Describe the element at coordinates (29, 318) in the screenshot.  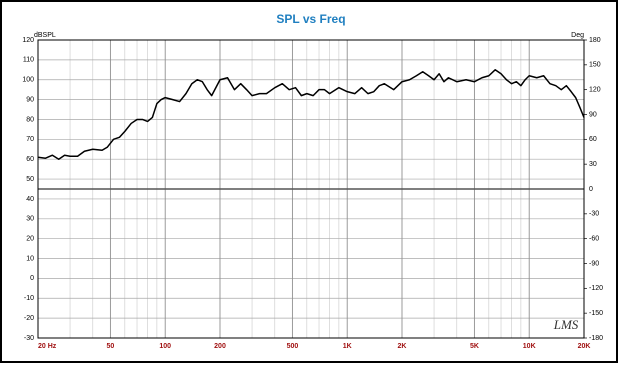
I see `y-tick-label: -20` at that location.